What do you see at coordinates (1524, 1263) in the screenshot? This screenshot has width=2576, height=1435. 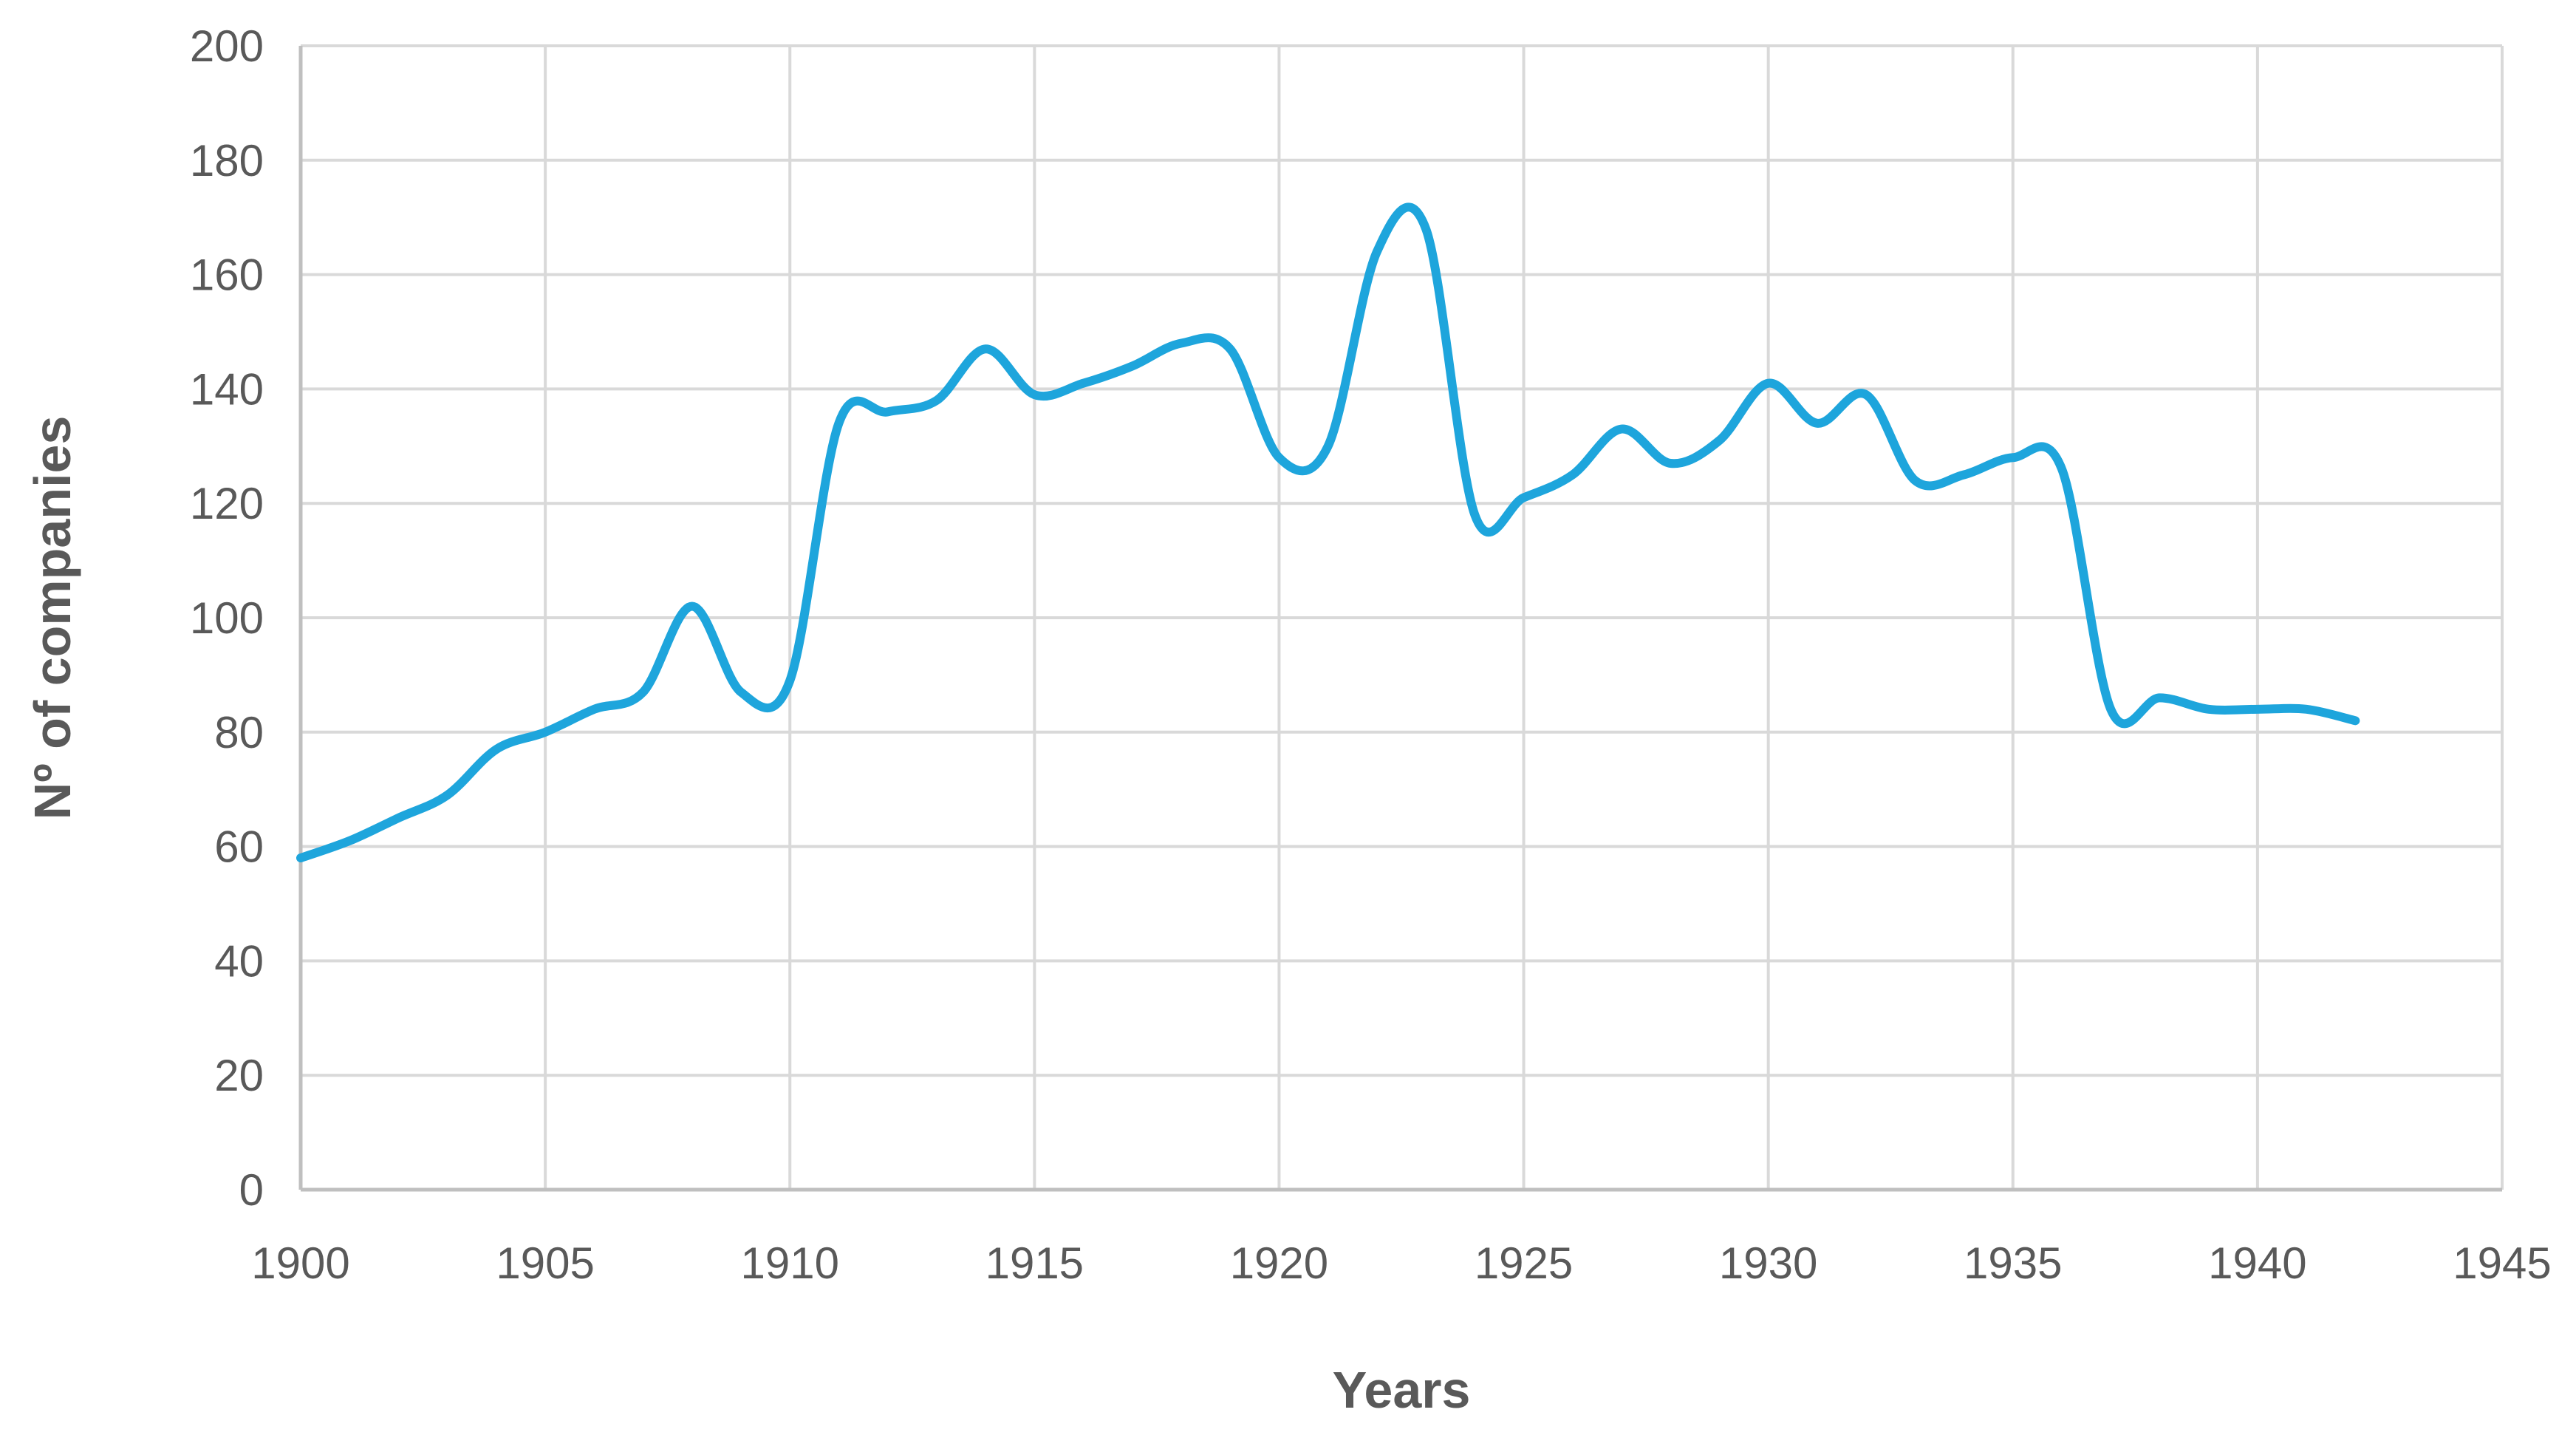 I see `x-tick-label: 1925` at bounding box center [1524, 1263].